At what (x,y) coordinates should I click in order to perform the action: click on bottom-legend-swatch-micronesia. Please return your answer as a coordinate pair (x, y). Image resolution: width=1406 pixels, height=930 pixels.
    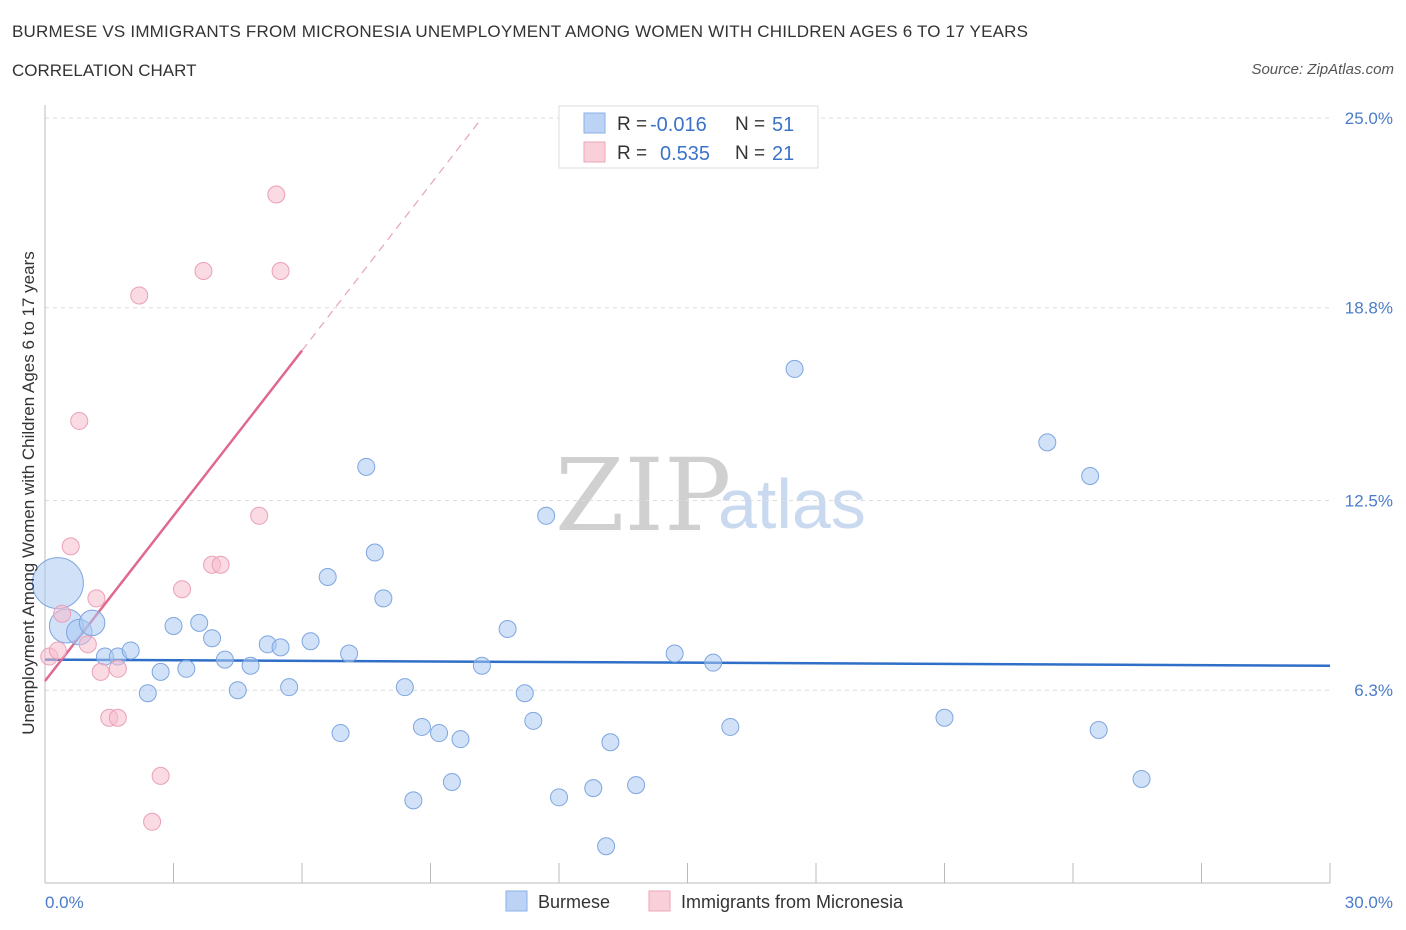
    Looking at the image, I should click on (659, 901).